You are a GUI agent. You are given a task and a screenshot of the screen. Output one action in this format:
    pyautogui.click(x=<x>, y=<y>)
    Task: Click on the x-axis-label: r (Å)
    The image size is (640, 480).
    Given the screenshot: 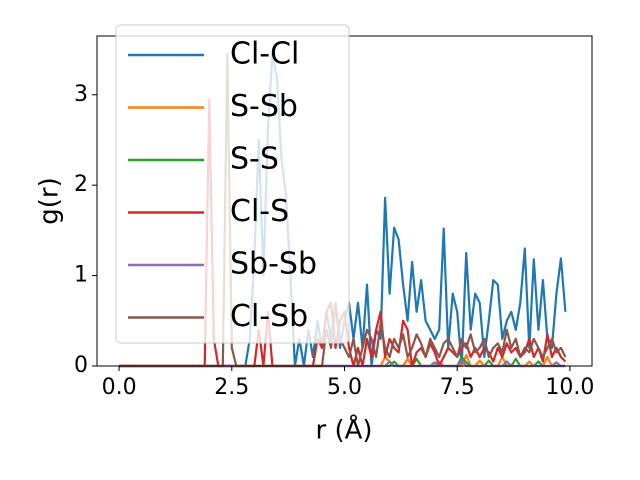 What is the action you would take?
    pyautogui.click(x=343, y=430)
    